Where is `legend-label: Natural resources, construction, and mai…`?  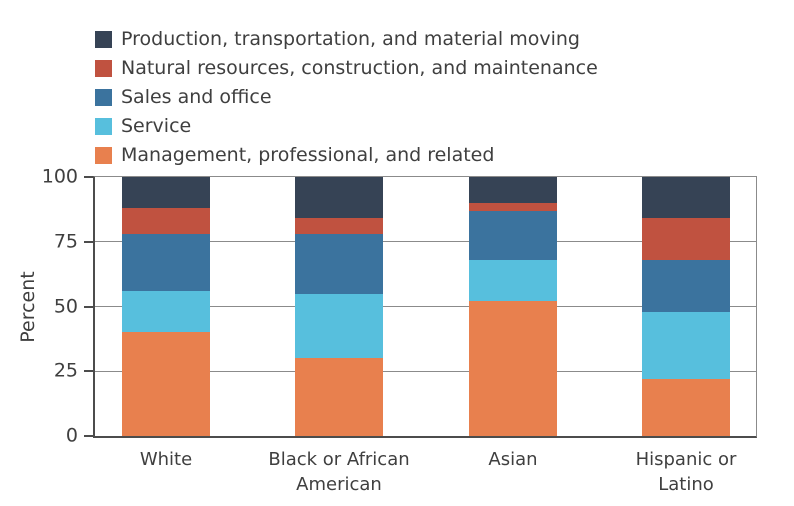
legend-label: Natural resources, construction, and mai… is located at coordinates (359, 68).